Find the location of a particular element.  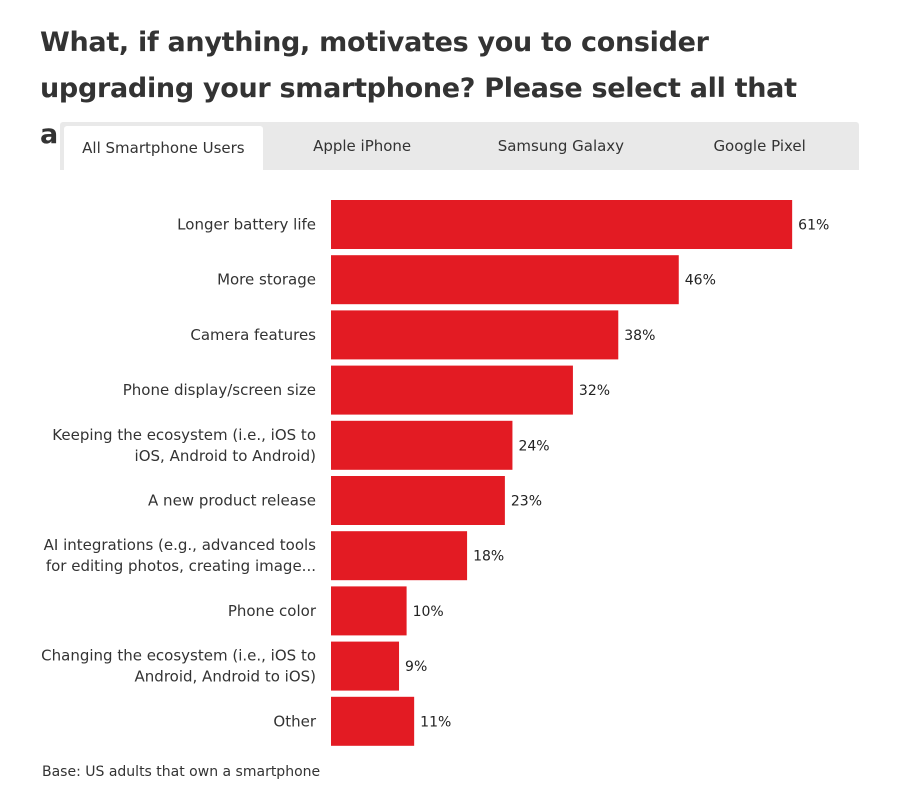

value-label: 9% is located at coordinates (416, 667).